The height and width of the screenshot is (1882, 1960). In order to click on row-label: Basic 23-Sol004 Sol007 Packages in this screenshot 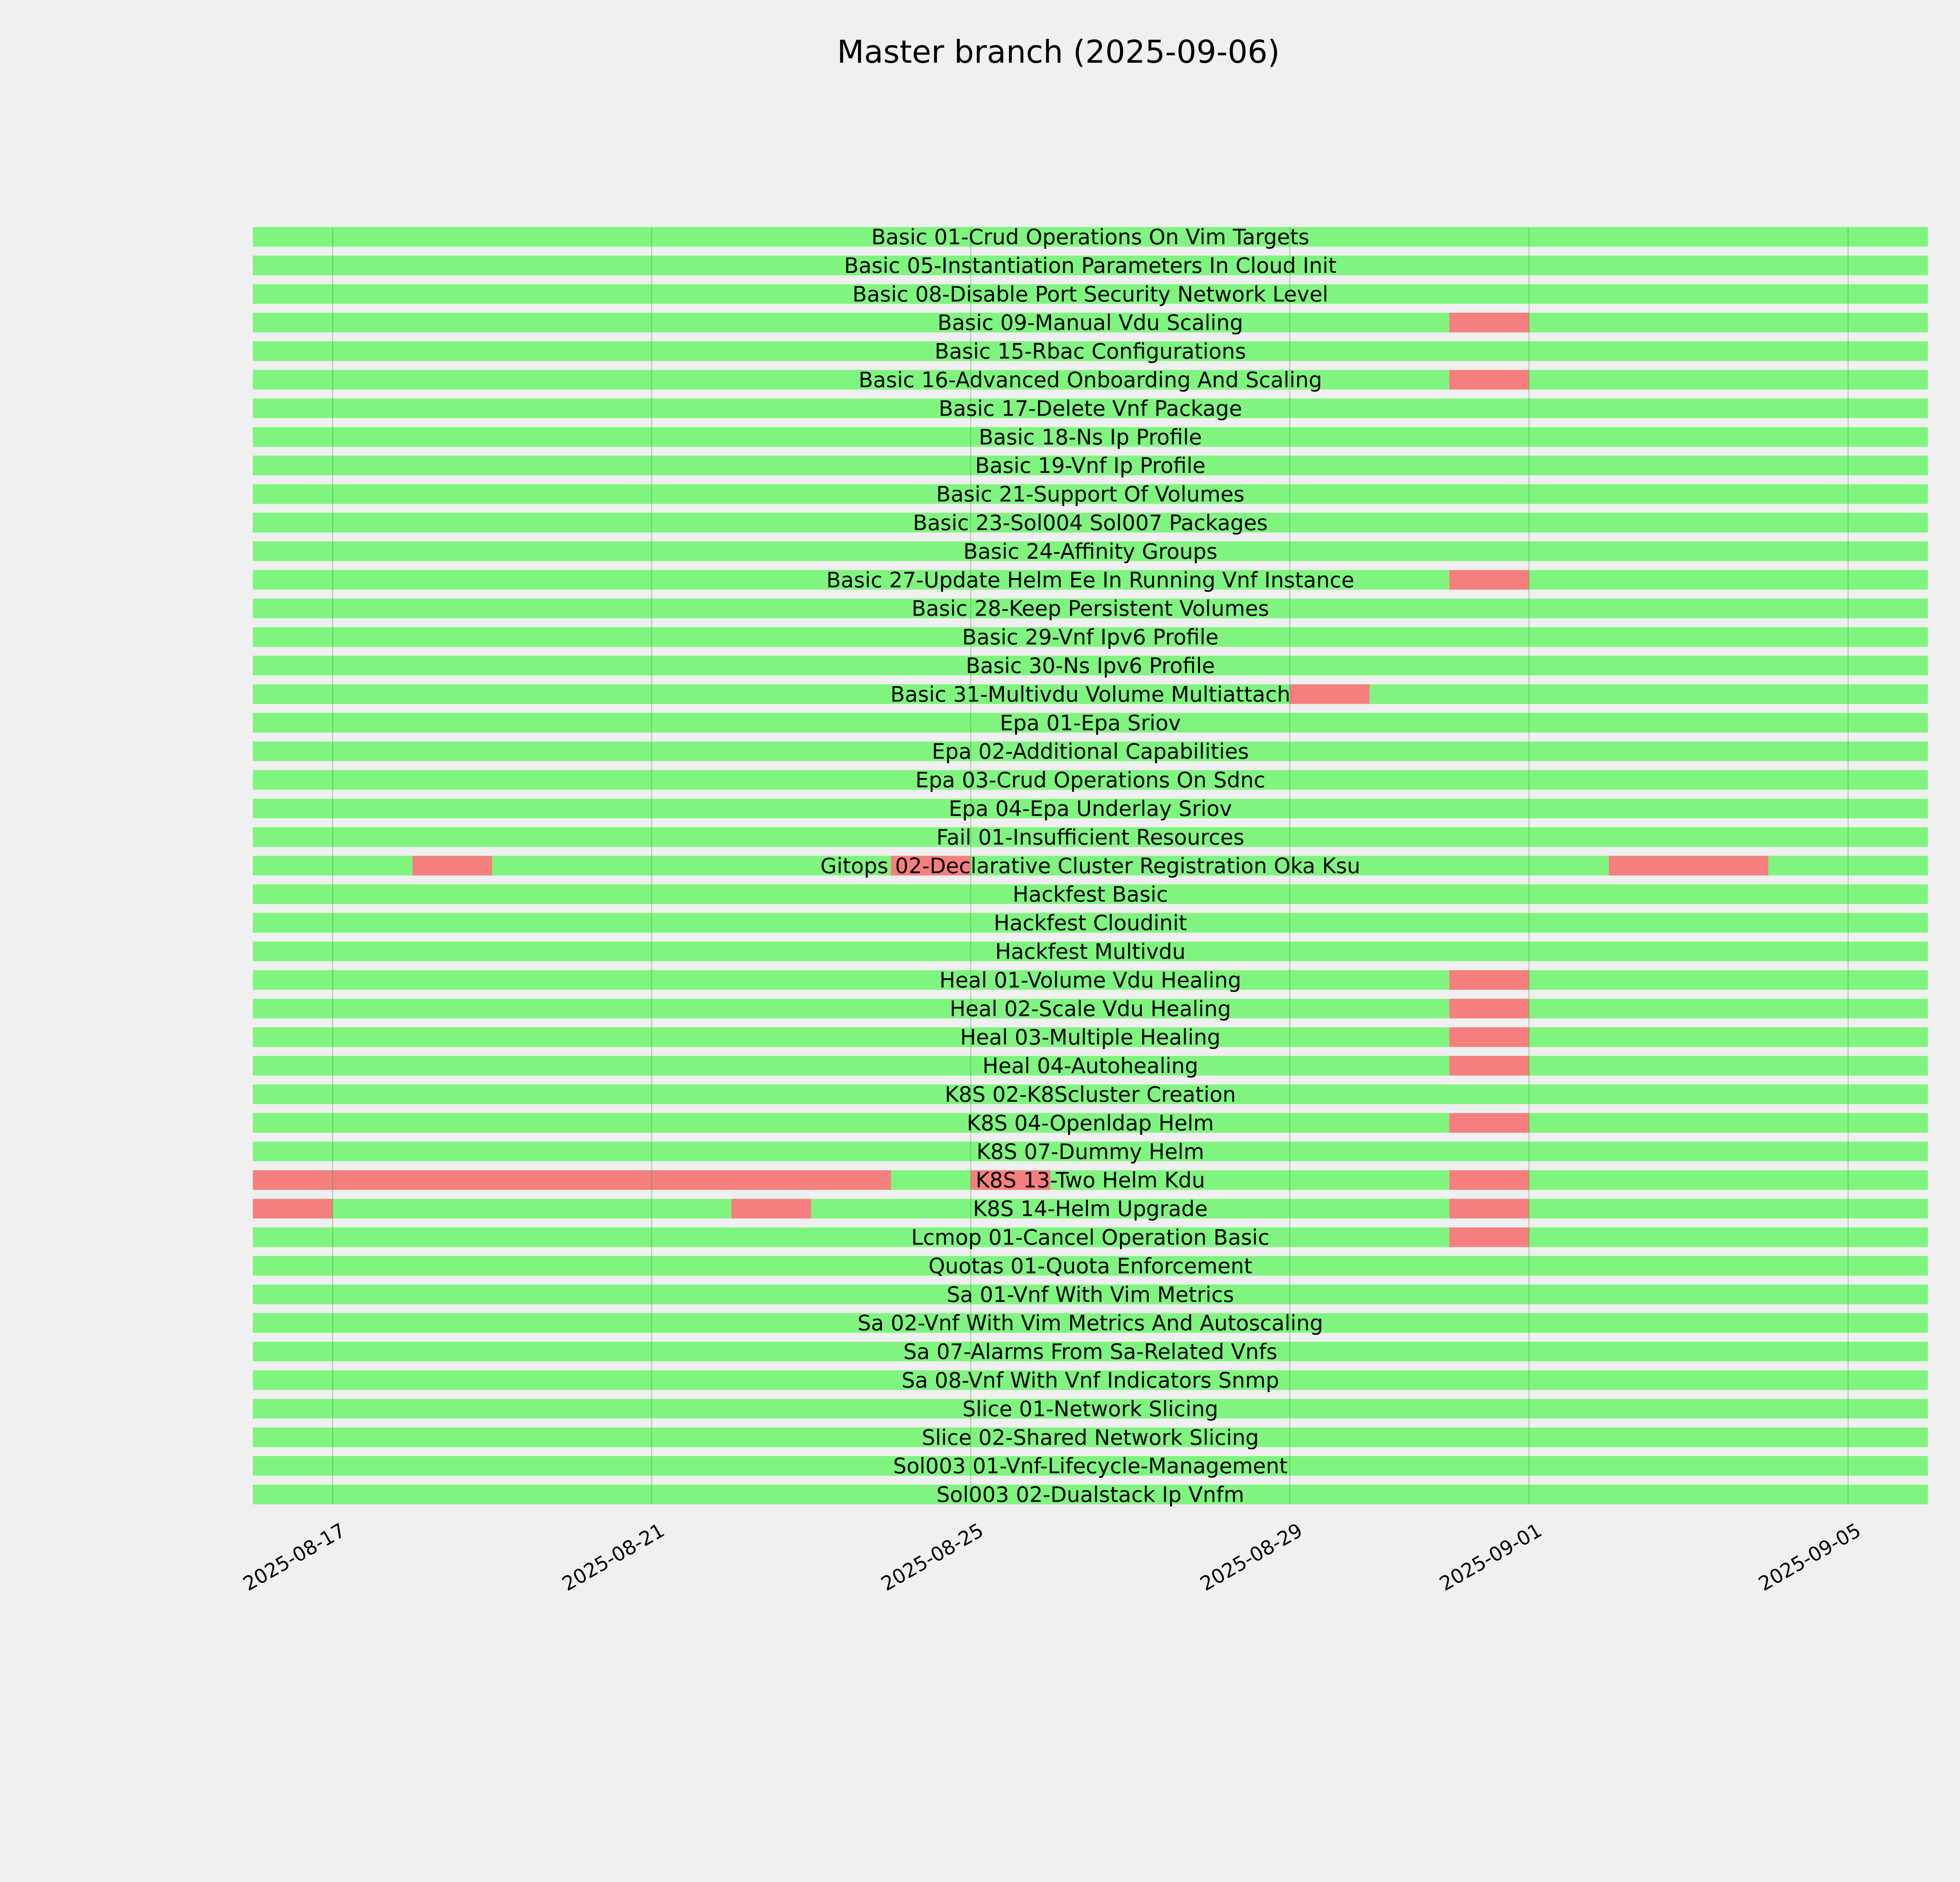, I will do `click(1090, 522)`.